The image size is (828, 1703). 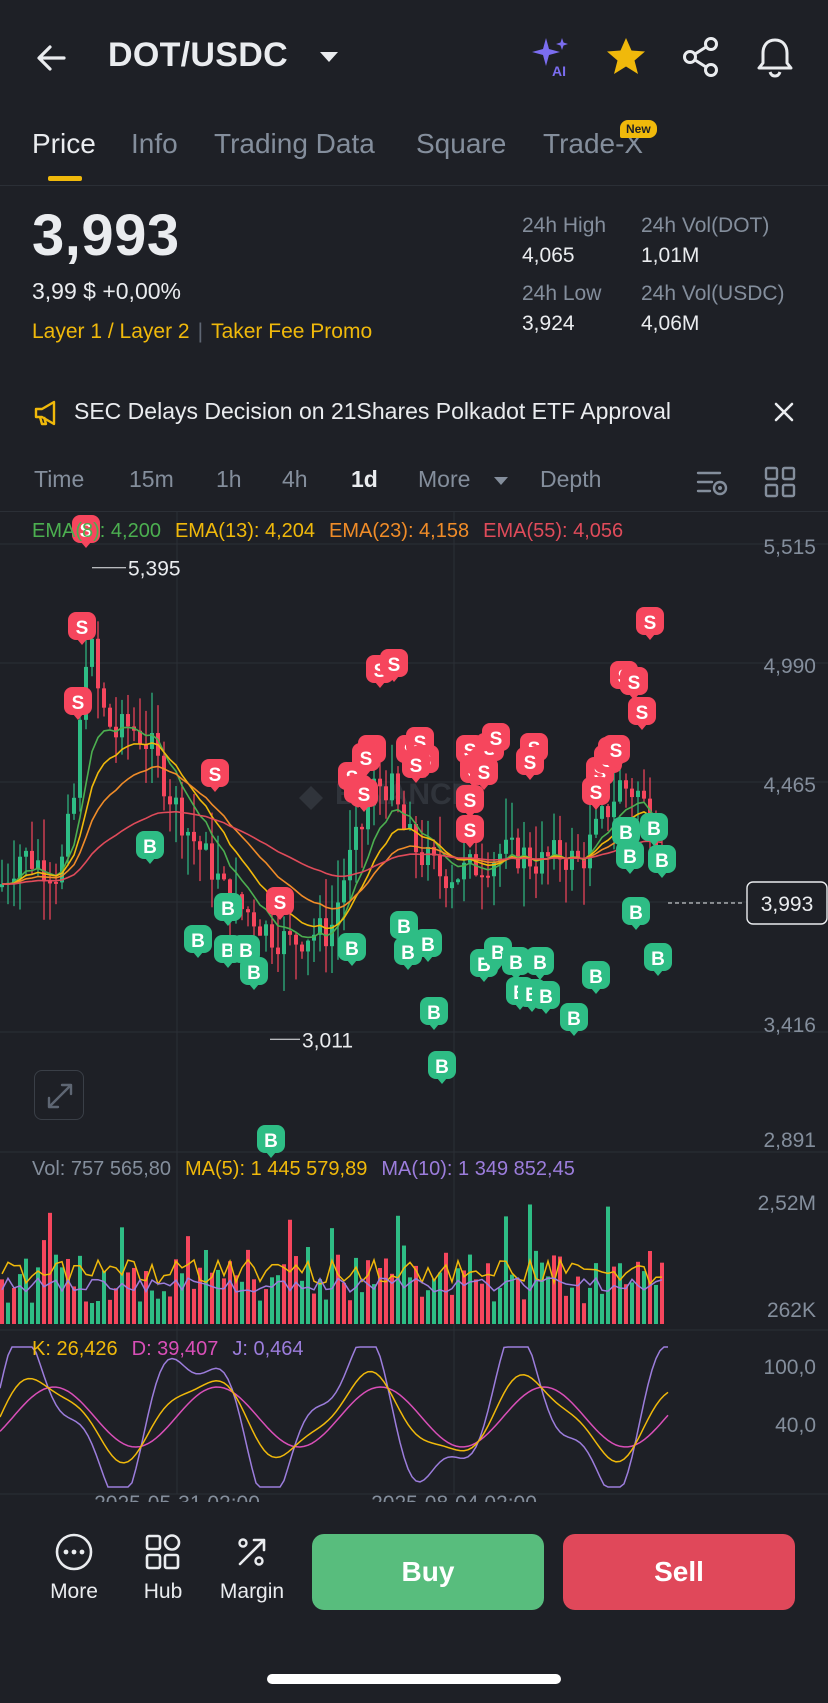 I want to click on tab-info: Info, so click(x=154, y=143).